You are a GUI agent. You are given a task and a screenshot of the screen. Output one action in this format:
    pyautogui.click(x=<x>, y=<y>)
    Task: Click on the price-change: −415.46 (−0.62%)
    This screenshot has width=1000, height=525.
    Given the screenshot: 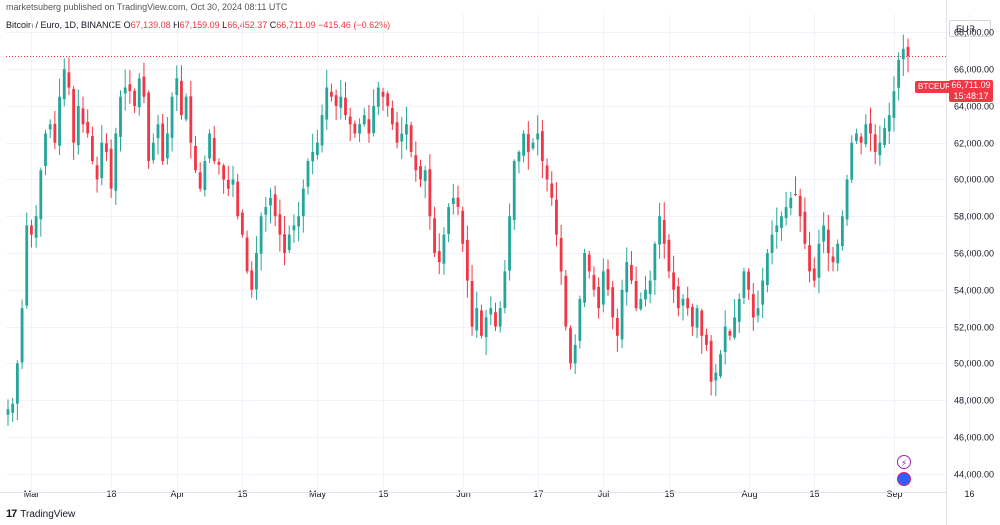 What is the action you would take?
    pyautogui.click(x=354, y=25)
    